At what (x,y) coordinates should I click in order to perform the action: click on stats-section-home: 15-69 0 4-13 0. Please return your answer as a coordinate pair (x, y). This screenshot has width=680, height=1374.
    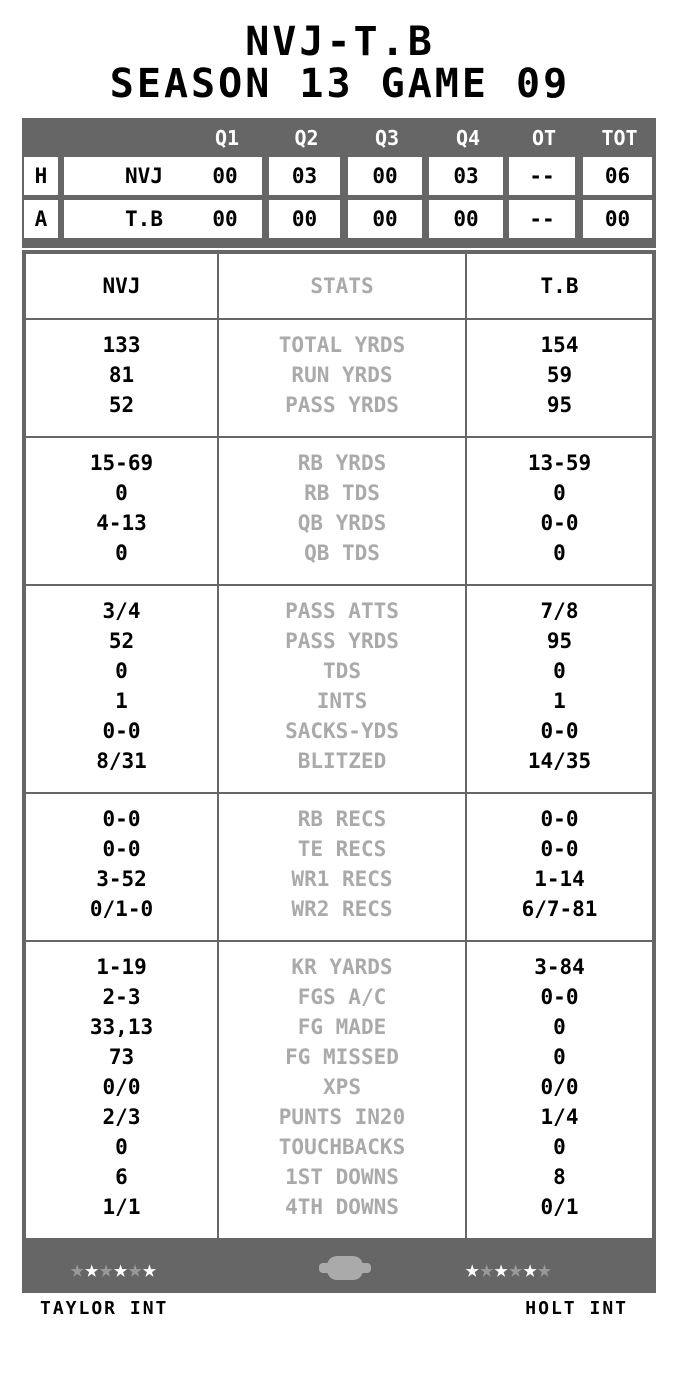
    Looking at the image, I should click on (121, 511).